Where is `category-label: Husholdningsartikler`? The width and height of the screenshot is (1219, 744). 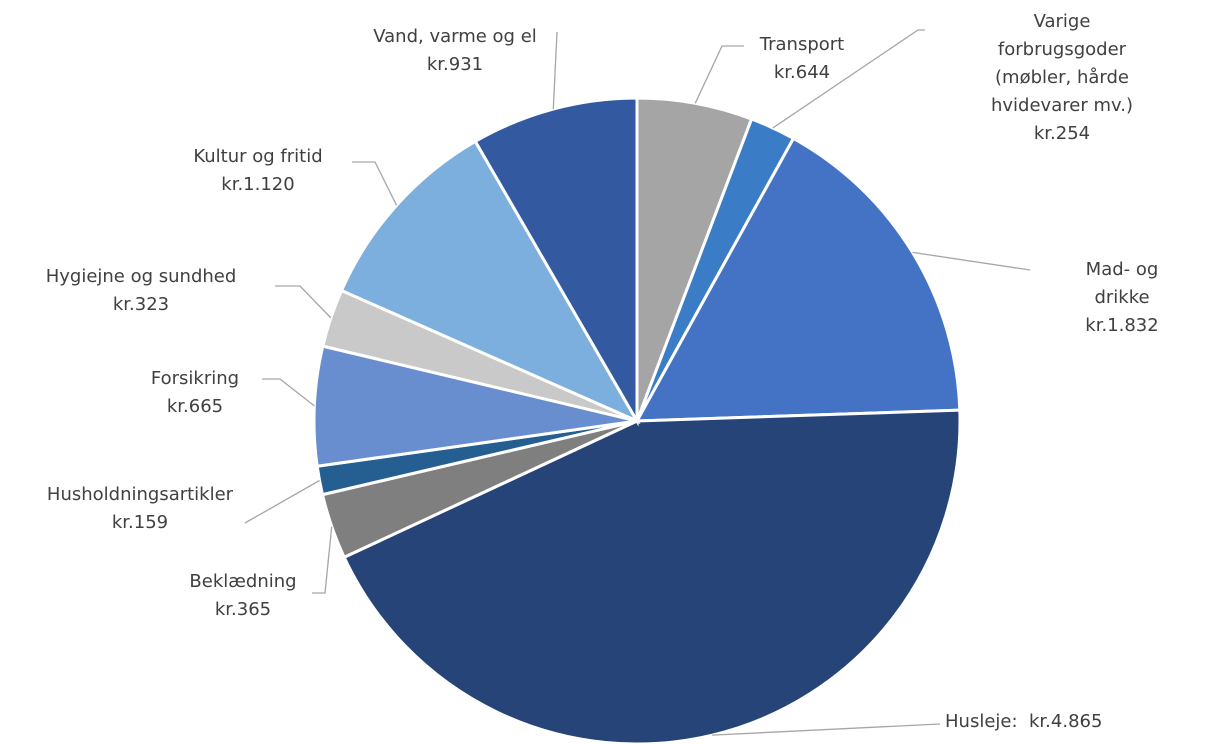
category-label: Husholdningsartikler is located at coordinates (140, 494).